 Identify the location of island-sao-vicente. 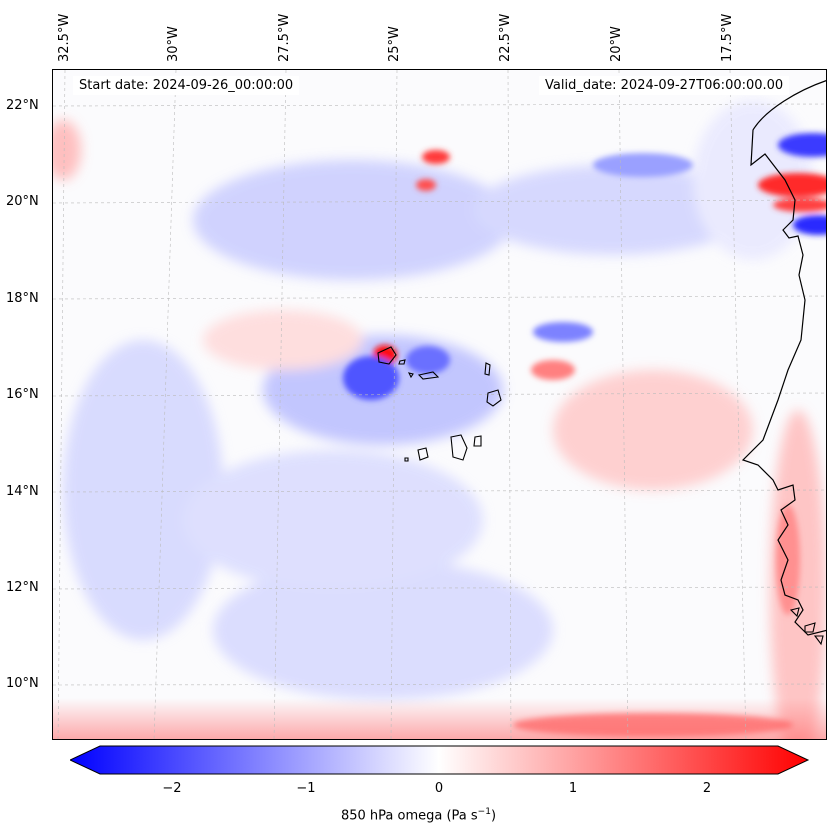
(402, 362).